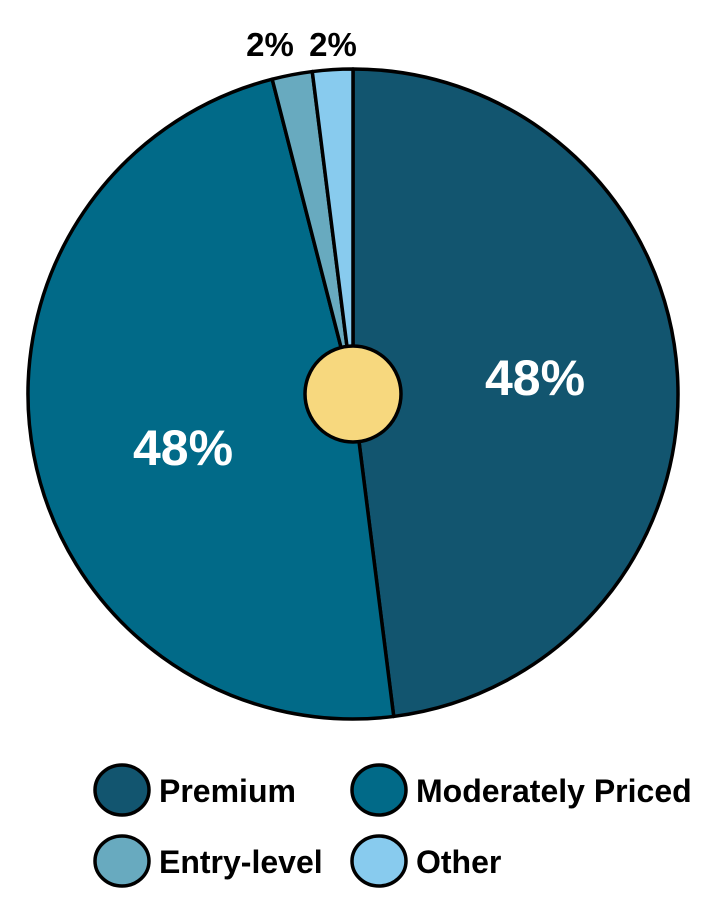 This screenshot has height=902, width=728. What do you see at coordinates (227, 791) in the screenshot?
I see `legend-label: Premium` at bounding box center [227, 791].